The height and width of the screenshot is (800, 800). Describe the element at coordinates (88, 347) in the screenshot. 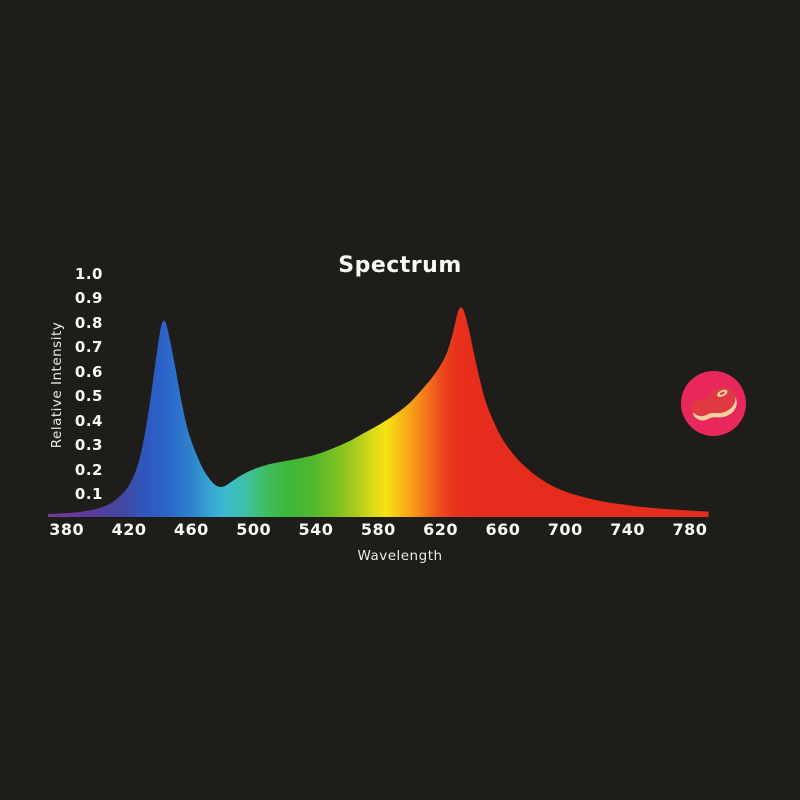

I see `y-tick-label: 0.7` at that location.